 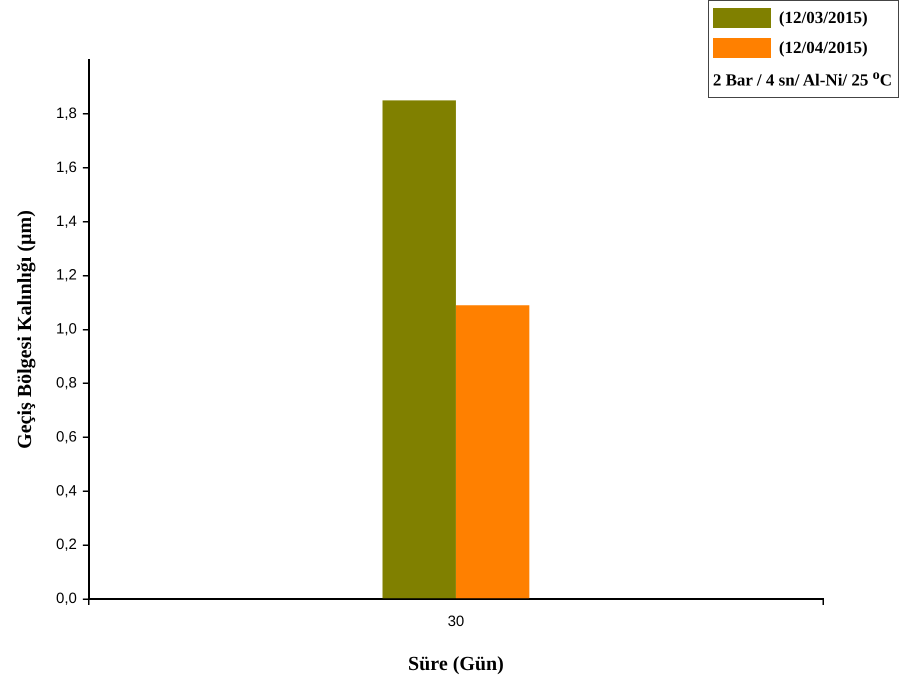 What do you see at coordinates (66, 491) in the screenshot?
I see `y-tick-label: 0,4` at bounding box center [66, 491].